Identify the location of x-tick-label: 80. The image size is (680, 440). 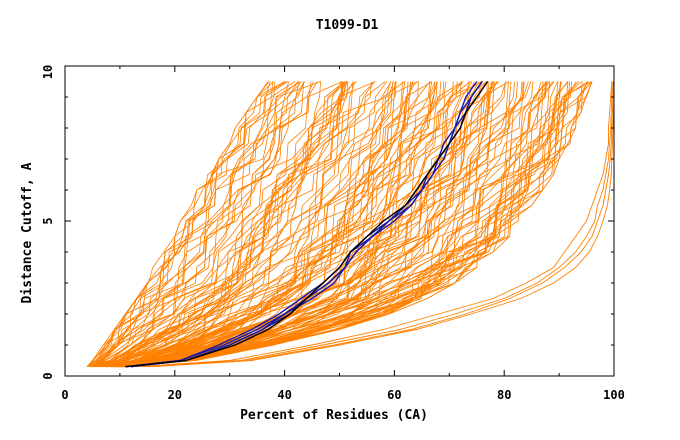
(504, 395).